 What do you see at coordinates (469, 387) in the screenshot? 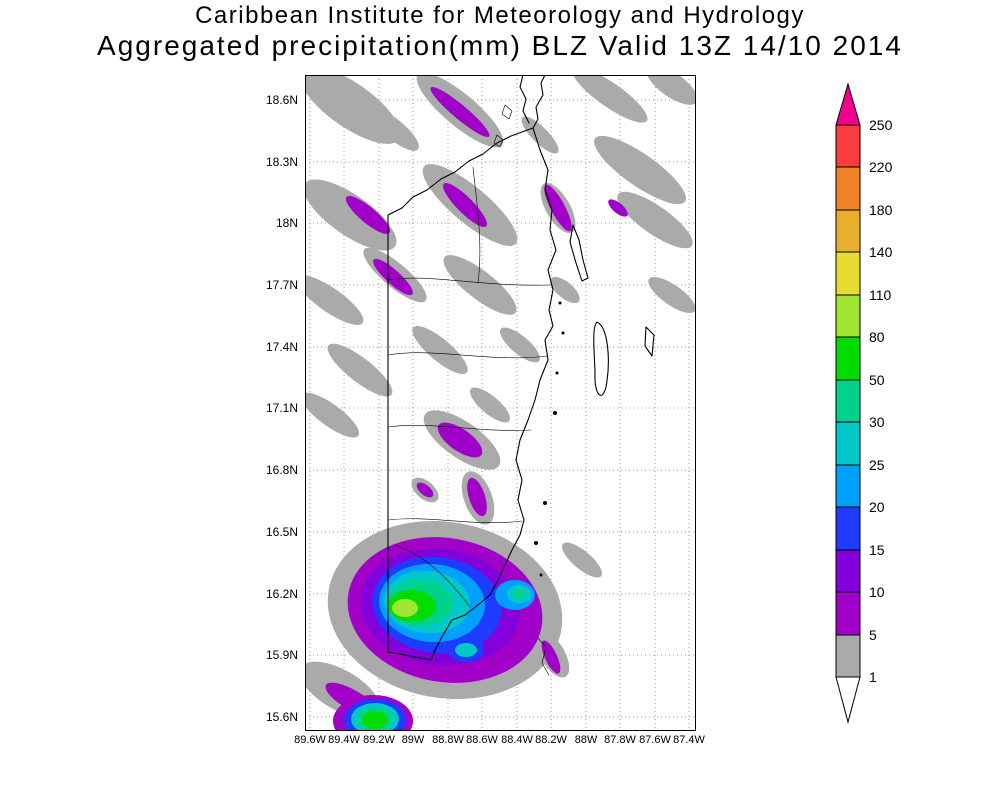
I see `district-boundaries` at bounding box center [469, 387].